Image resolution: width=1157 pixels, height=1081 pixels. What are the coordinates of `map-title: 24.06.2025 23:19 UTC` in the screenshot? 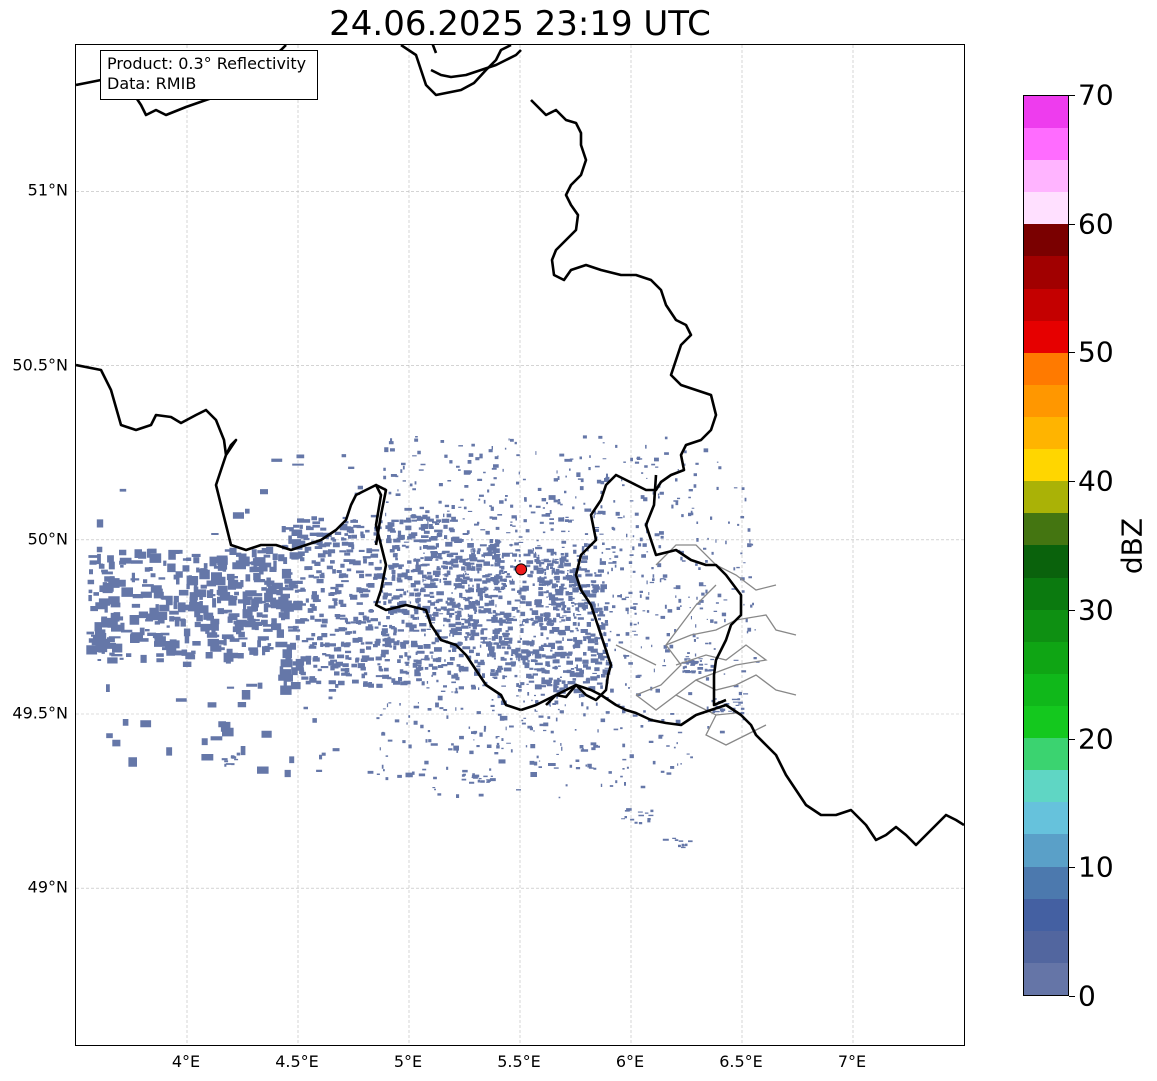 It's located at (520, 24).